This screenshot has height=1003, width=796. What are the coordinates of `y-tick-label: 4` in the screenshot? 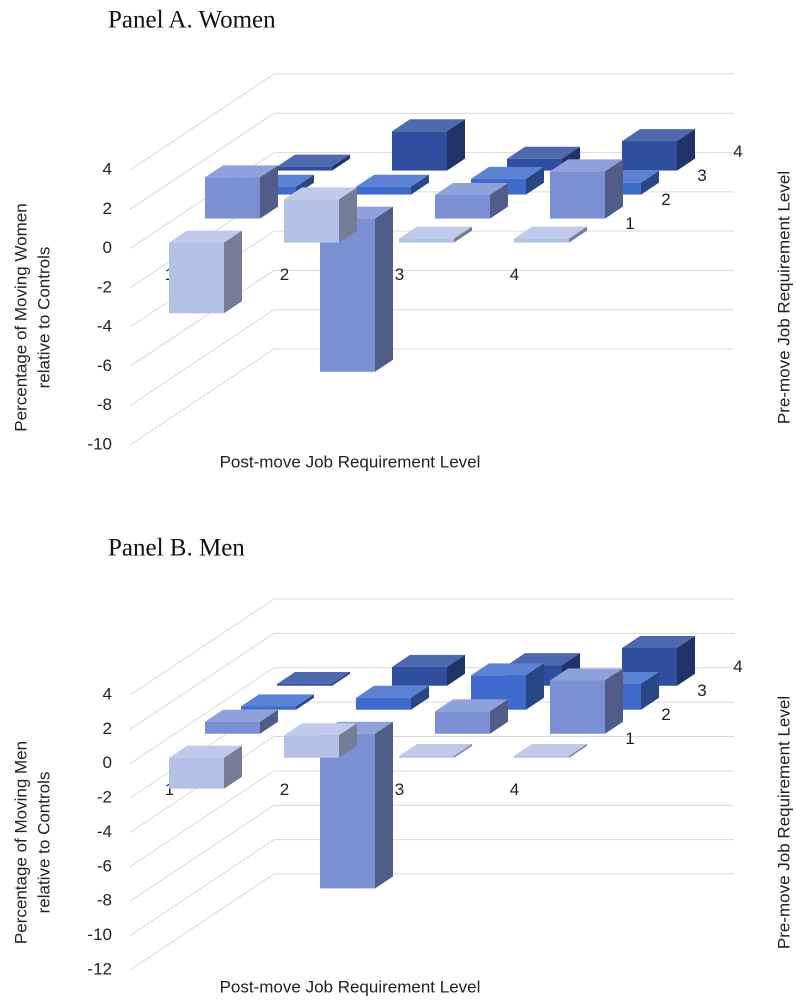 It's located at (107, 693).